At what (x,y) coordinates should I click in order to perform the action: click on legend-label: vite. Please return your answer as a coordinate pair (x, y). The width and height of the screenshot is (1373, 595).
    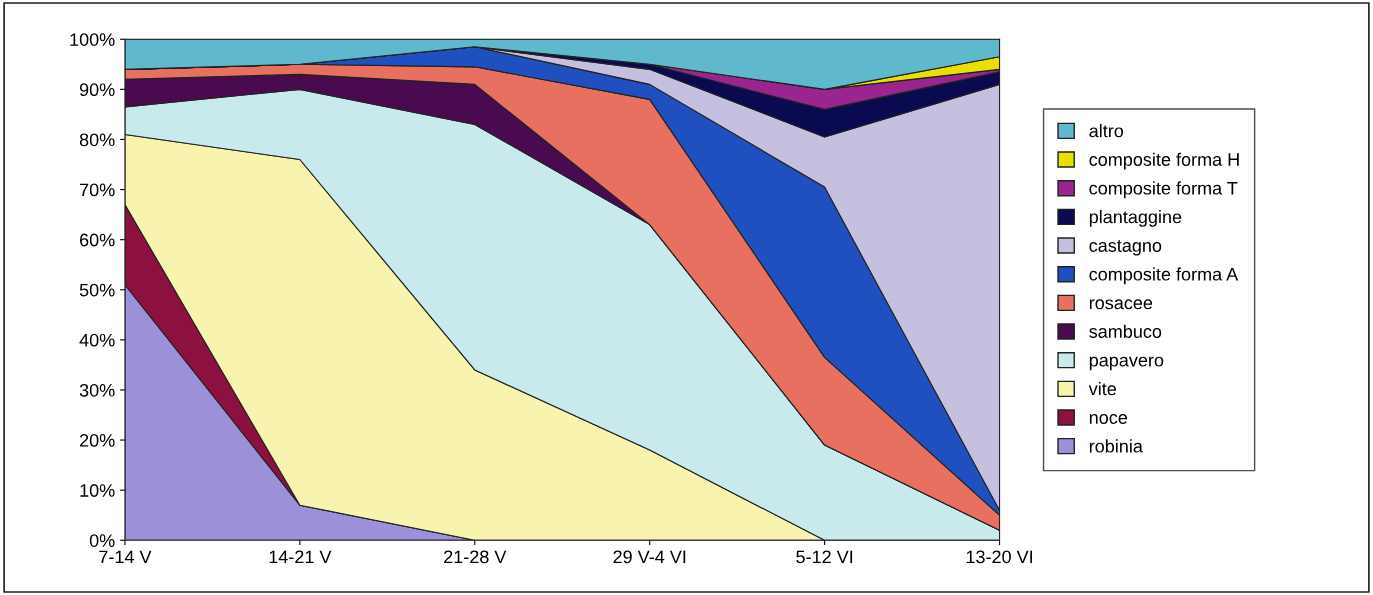
    Looking at the image, I should click on (1102, 388).